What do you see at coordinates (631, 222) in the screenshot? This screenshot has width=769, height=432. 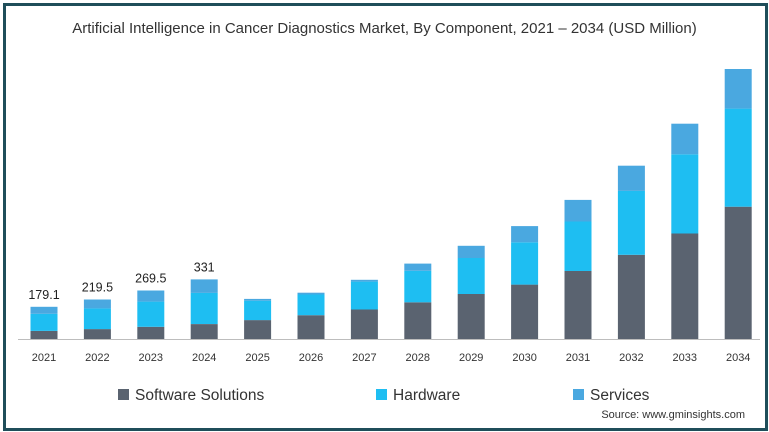 I see `bar-hardware-2032` at bounding box center [631, 222].